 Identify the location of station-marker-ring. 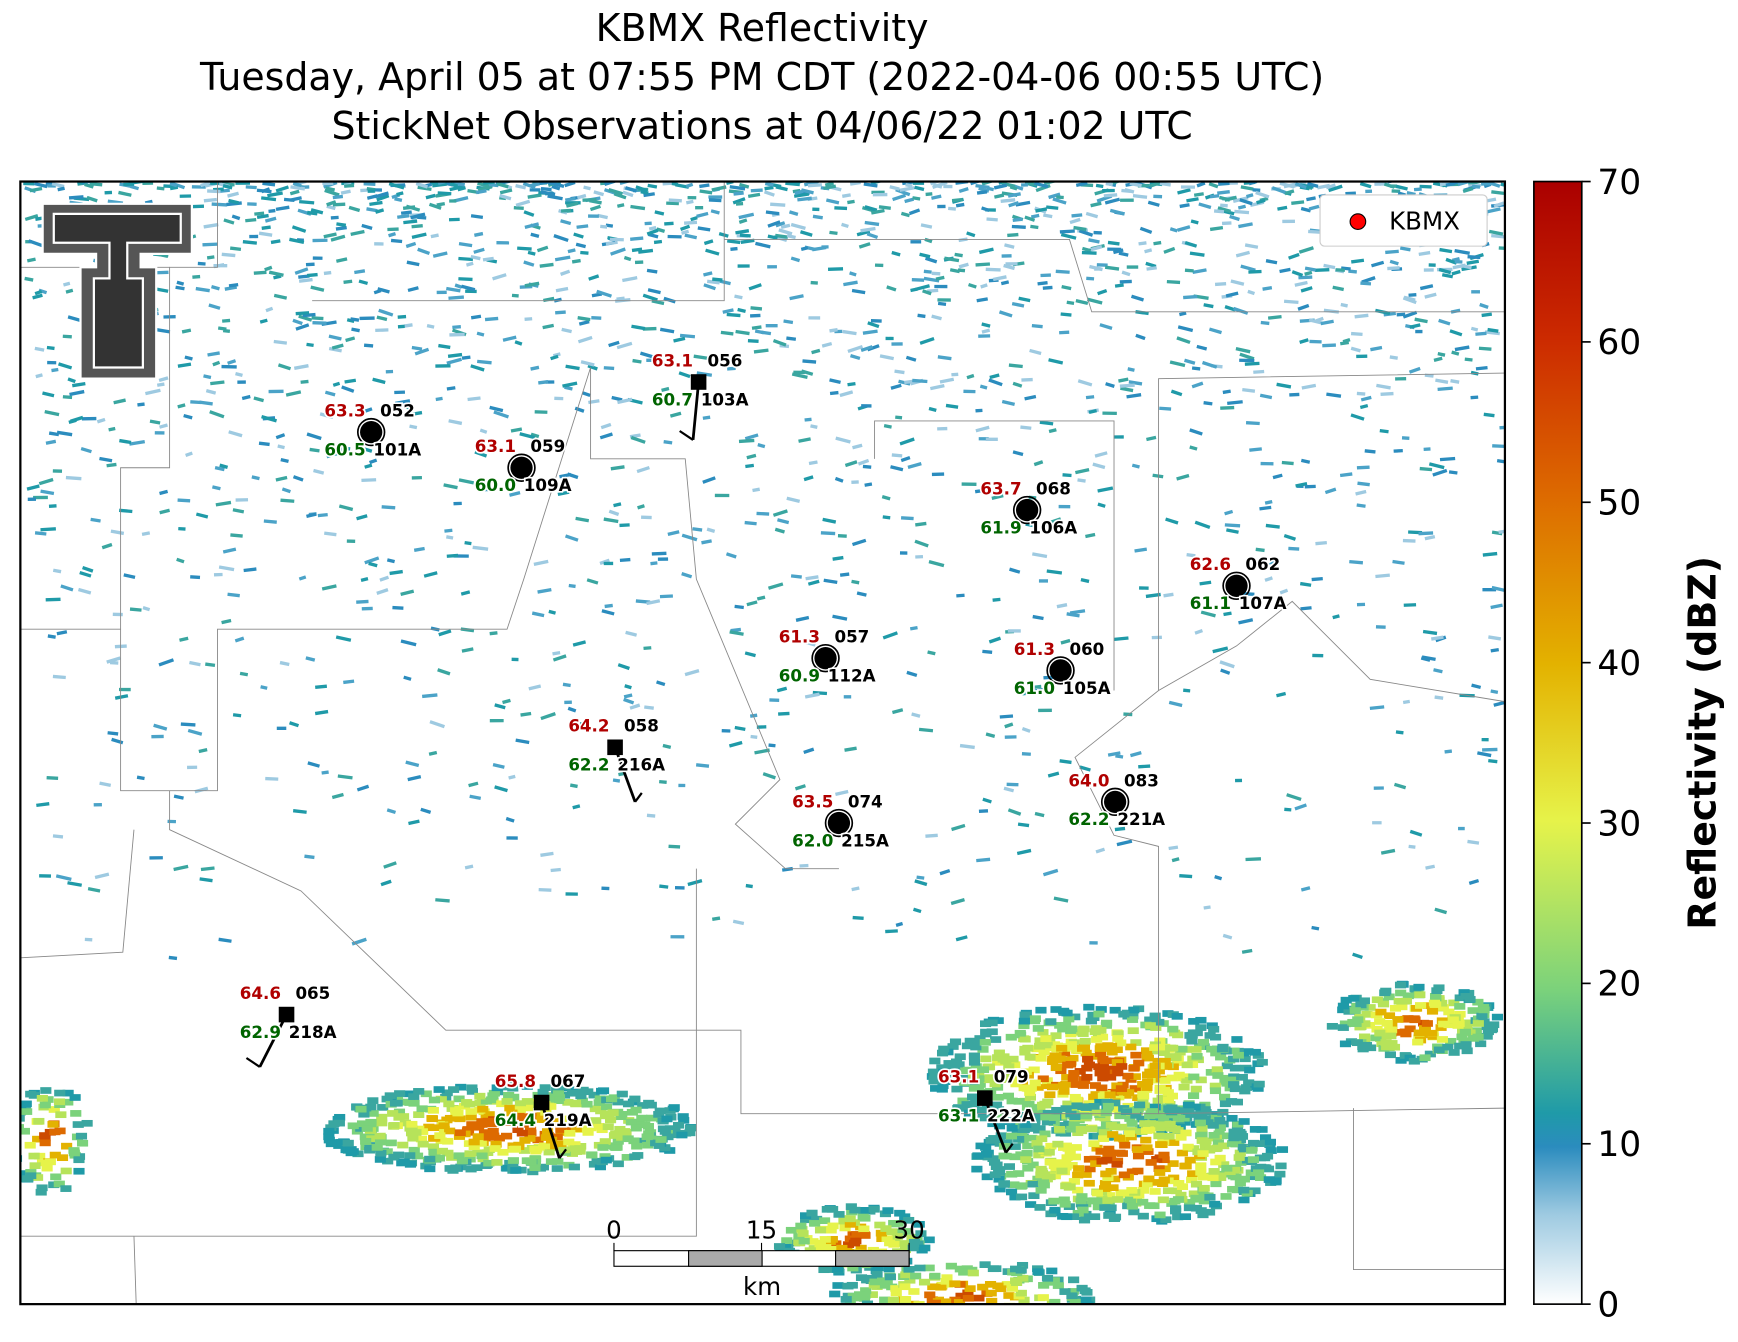
(521, 467).